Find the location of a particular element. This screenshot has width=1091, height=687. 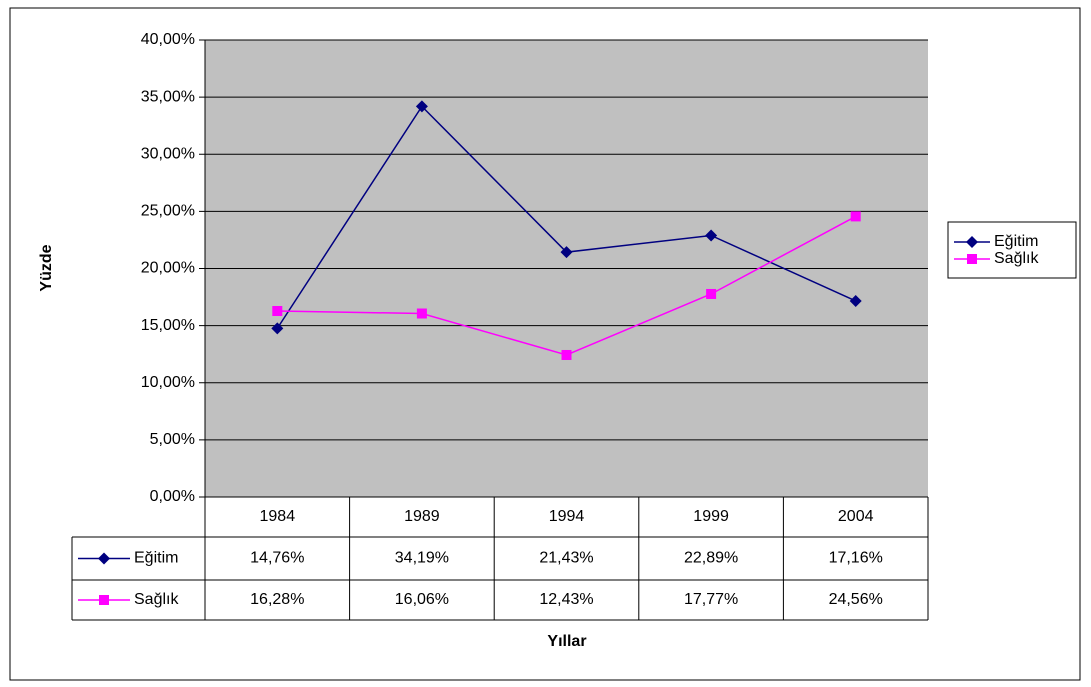

table-value: 16,06% is located at coordinates (422, 599).